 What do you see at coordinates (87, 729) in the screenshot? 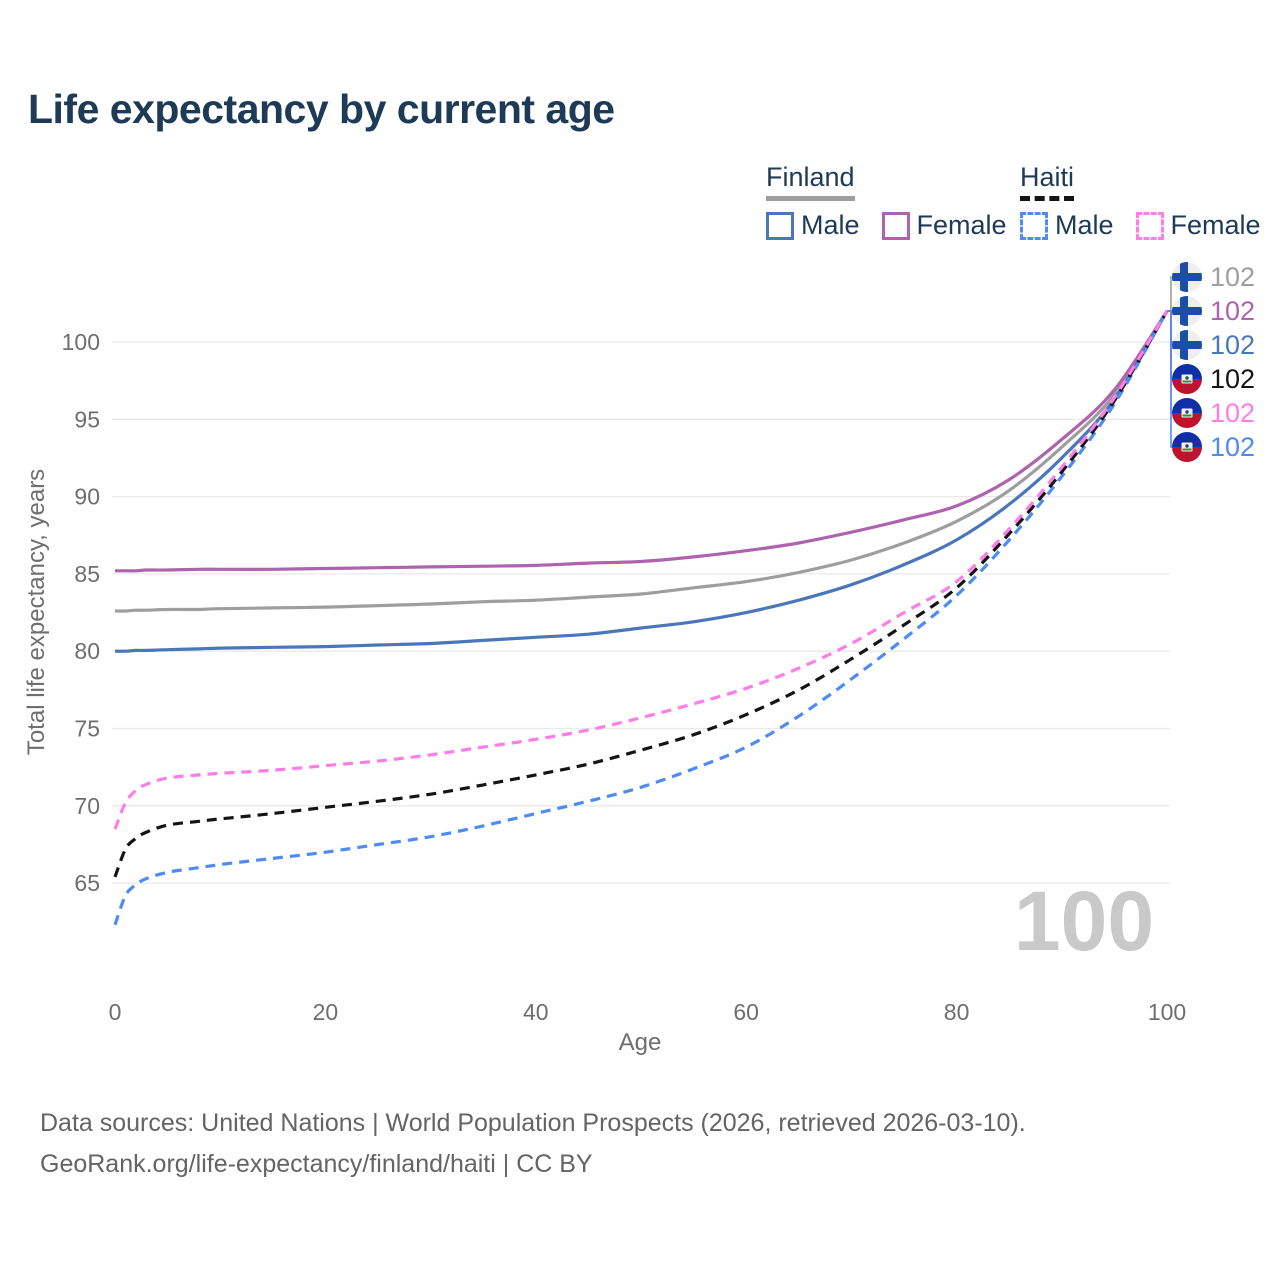
I see `y-tick-label-75: 75` at bounding box center [87, 729].